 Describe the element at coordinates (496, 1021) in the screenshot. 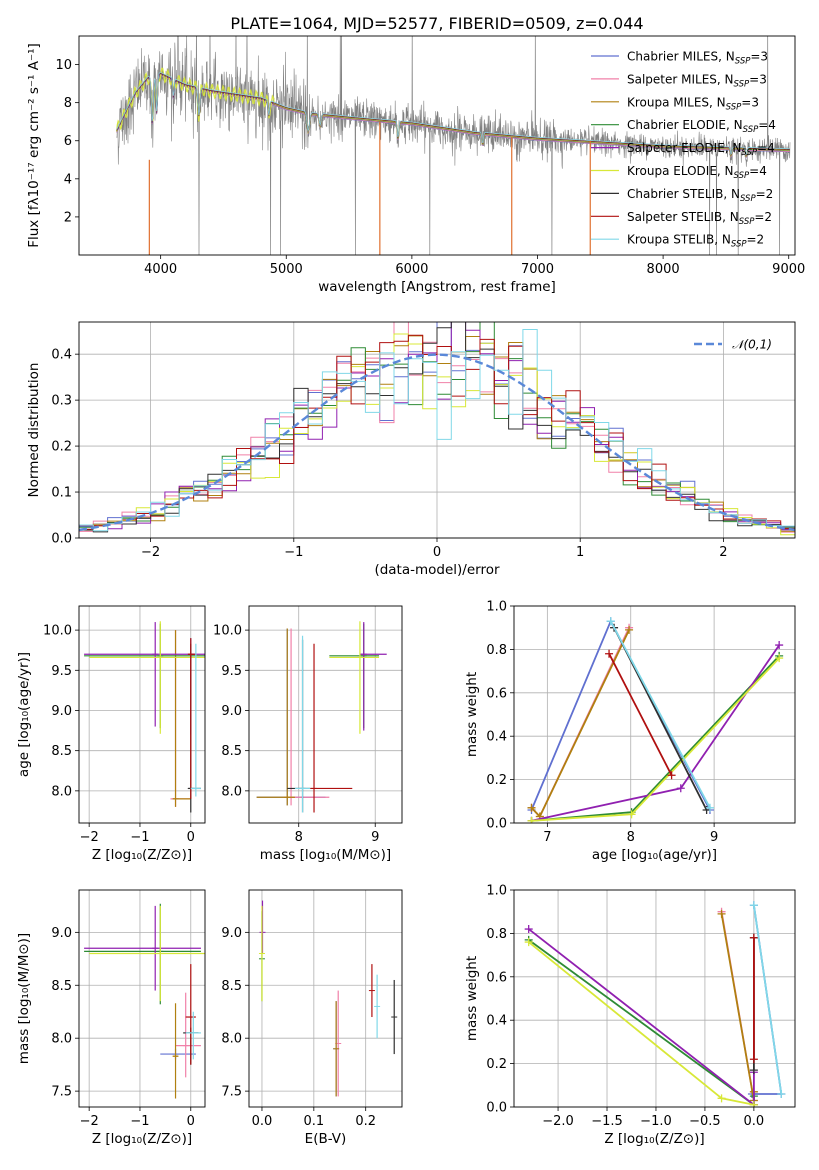

I see `massweight_vs_Z-ytick-label: 0.4` at that location.